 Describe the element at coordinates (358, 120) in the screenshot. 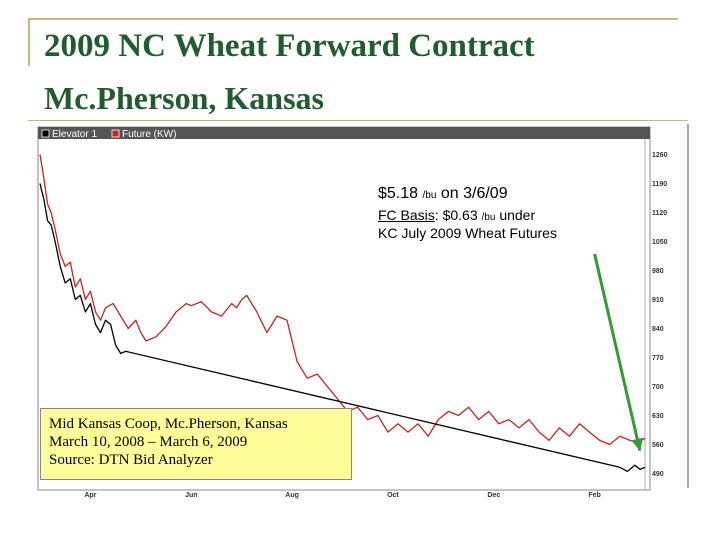

I see `title-underline` at that location.